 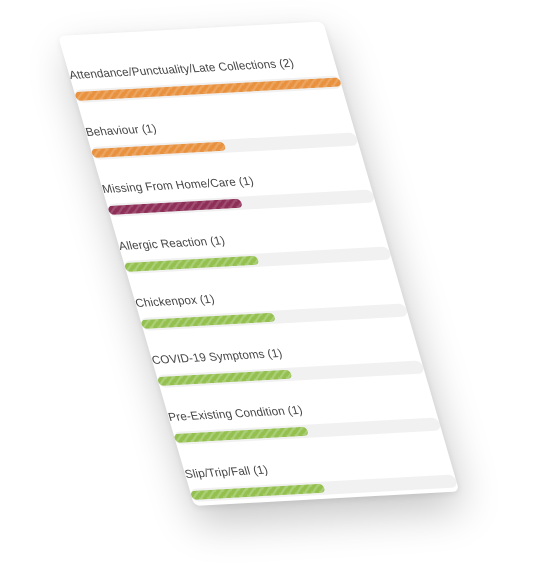 I want to click on category-row: Pre-Existing Condition (1), so click(x=307, y=429).